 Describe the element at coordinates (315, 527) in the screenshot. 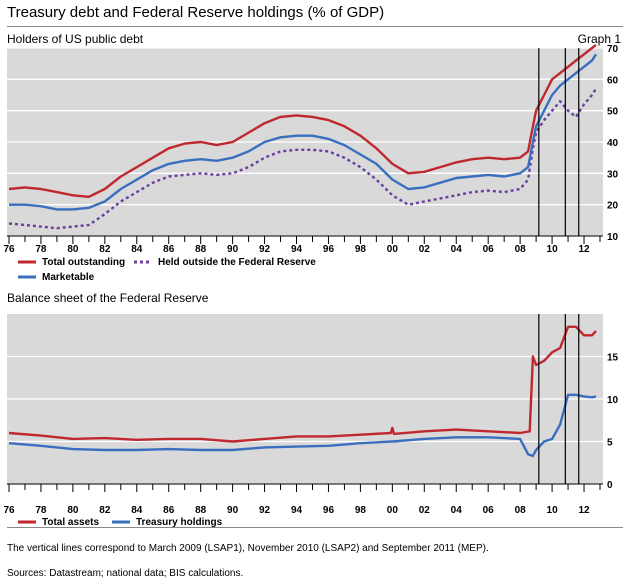

I see `footer-rule` at that location.